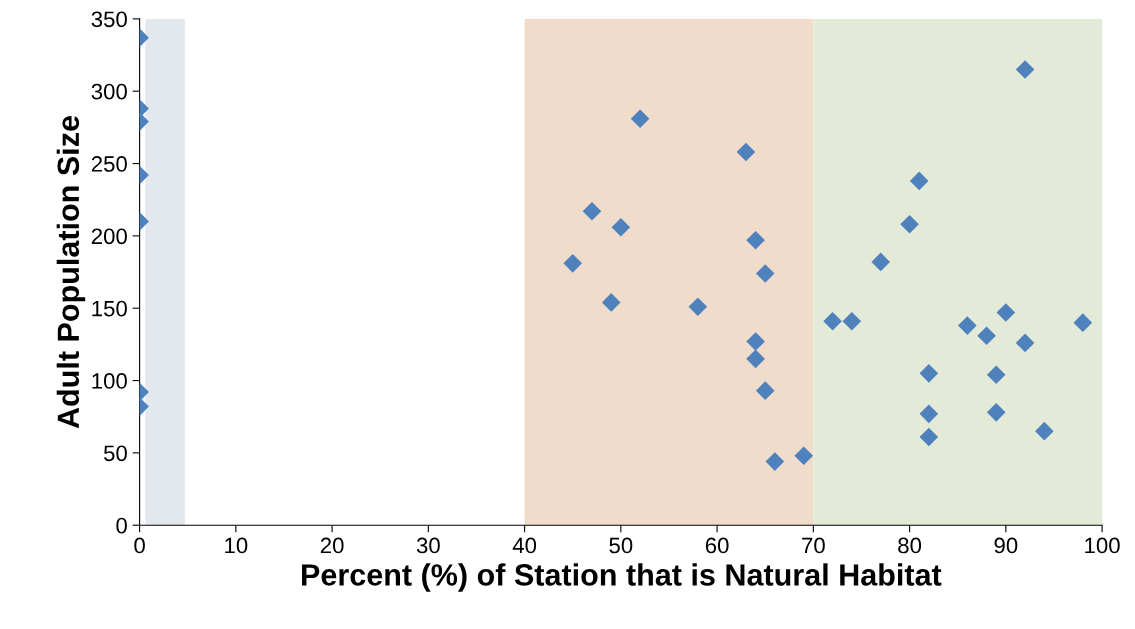 This screenshot has height=629, width=1135. I want to click on x-tick-label: 90, so click(1006, 545).